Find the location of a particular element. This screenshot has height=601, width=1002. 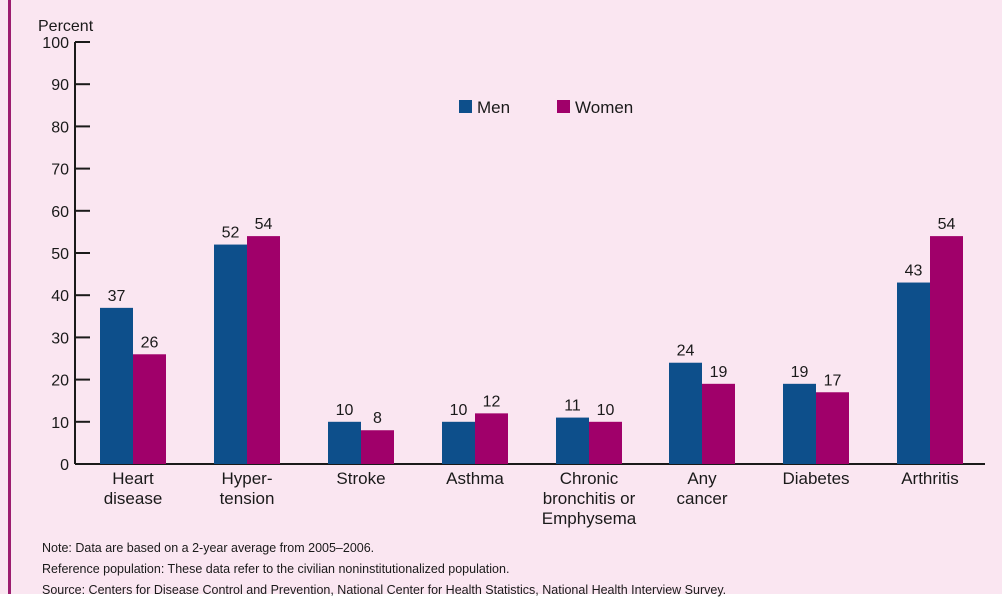

data-label: 8 is located at coordinates (377, 418).